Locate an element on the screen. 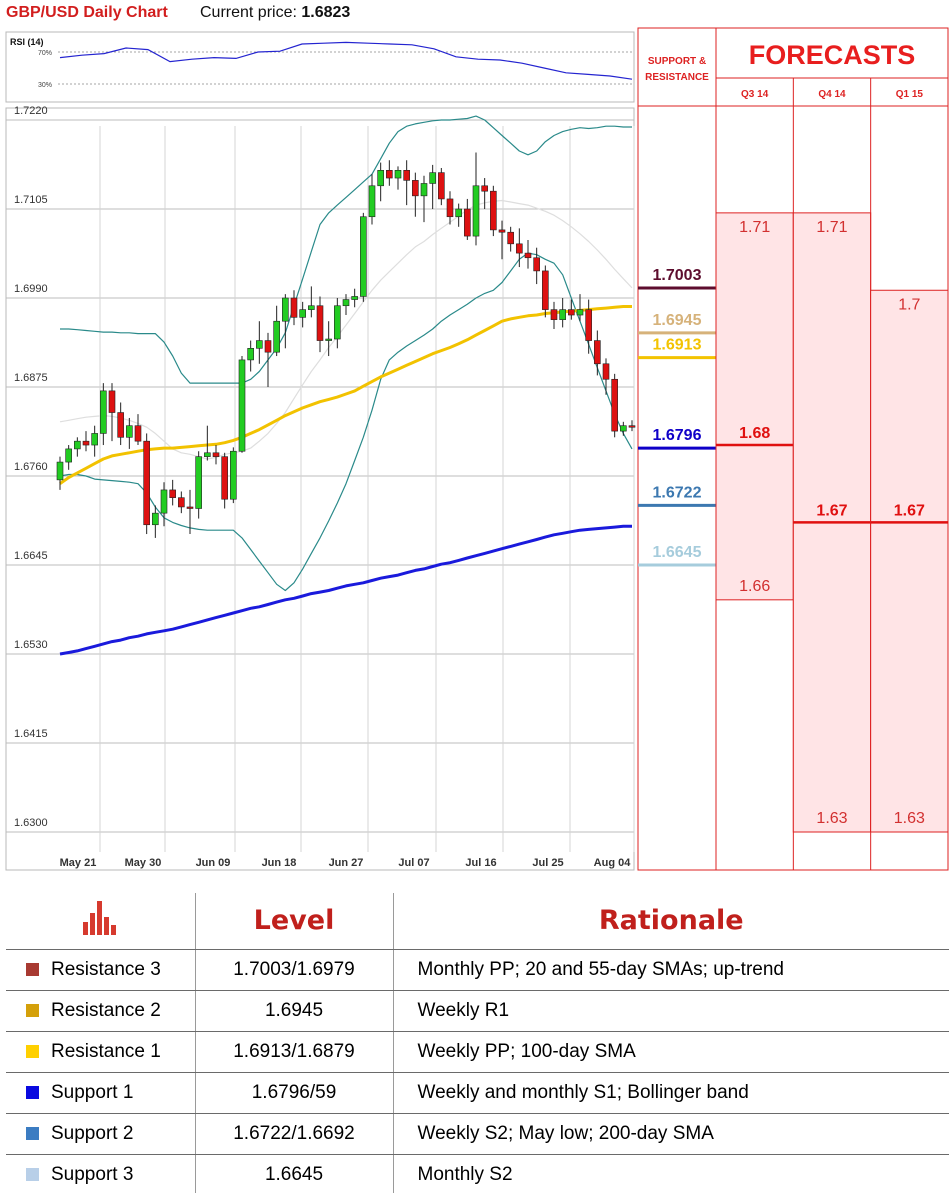 Image resolution: width=951 pixels, height=1193 pixels. sr-level-value: 1.6722 is located at coordinates (677, 492).